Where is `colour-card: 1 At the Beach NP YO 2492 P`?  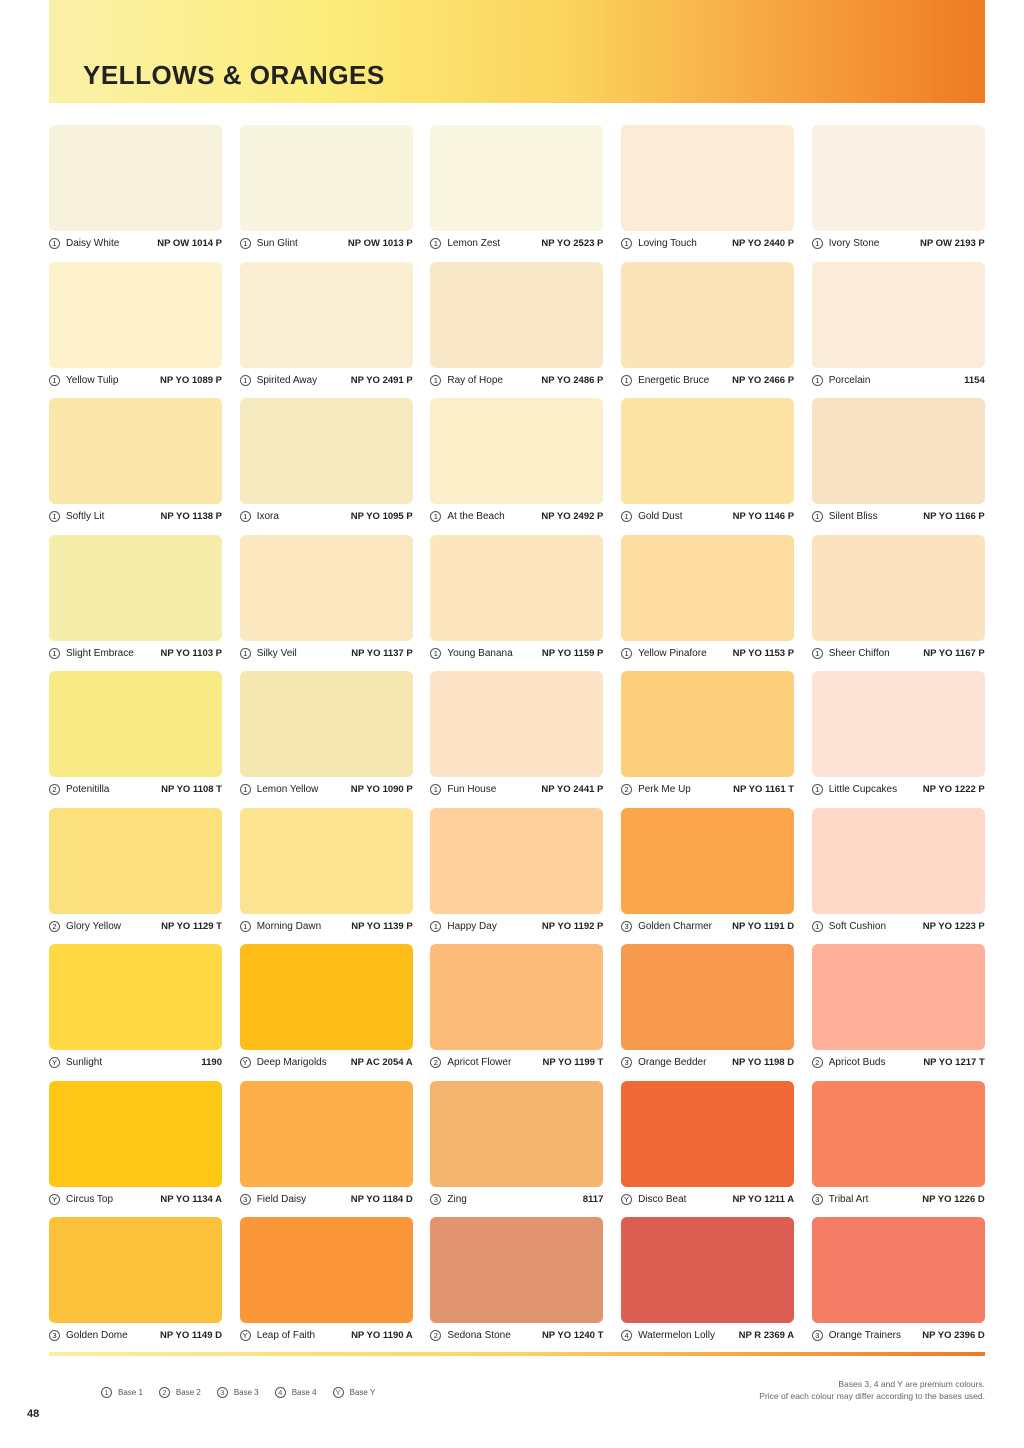
colour-card: 1 At the Beach NP YO 2492 P is located at coordinates (517, 466).